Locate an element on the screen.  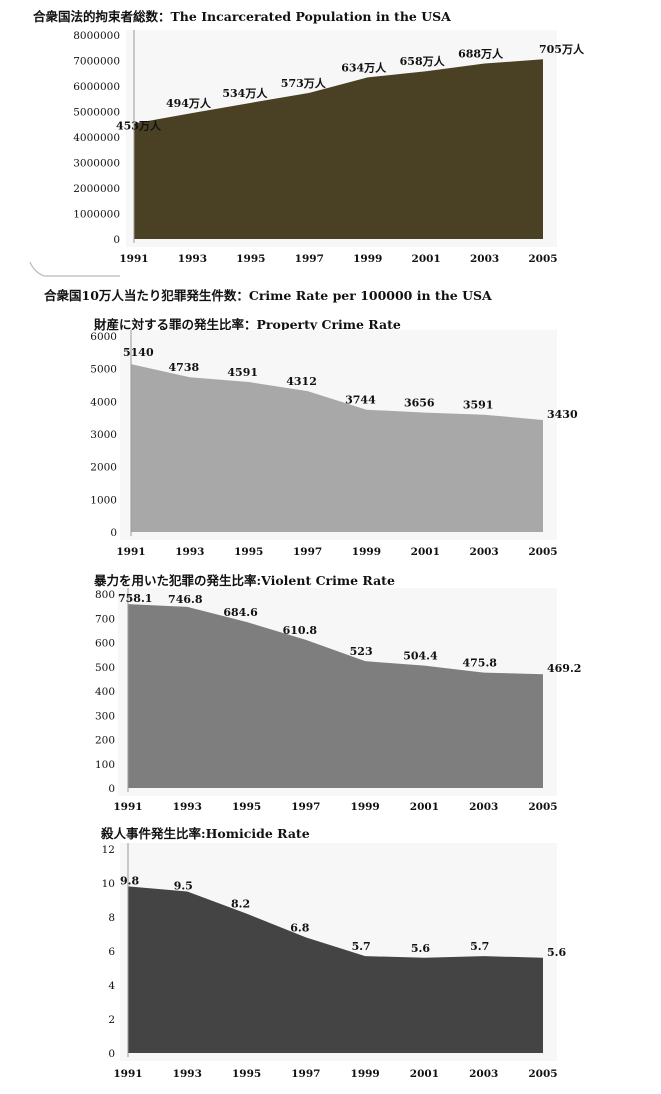
violent-y-tick: 600 is located at coordinates (105, 644).